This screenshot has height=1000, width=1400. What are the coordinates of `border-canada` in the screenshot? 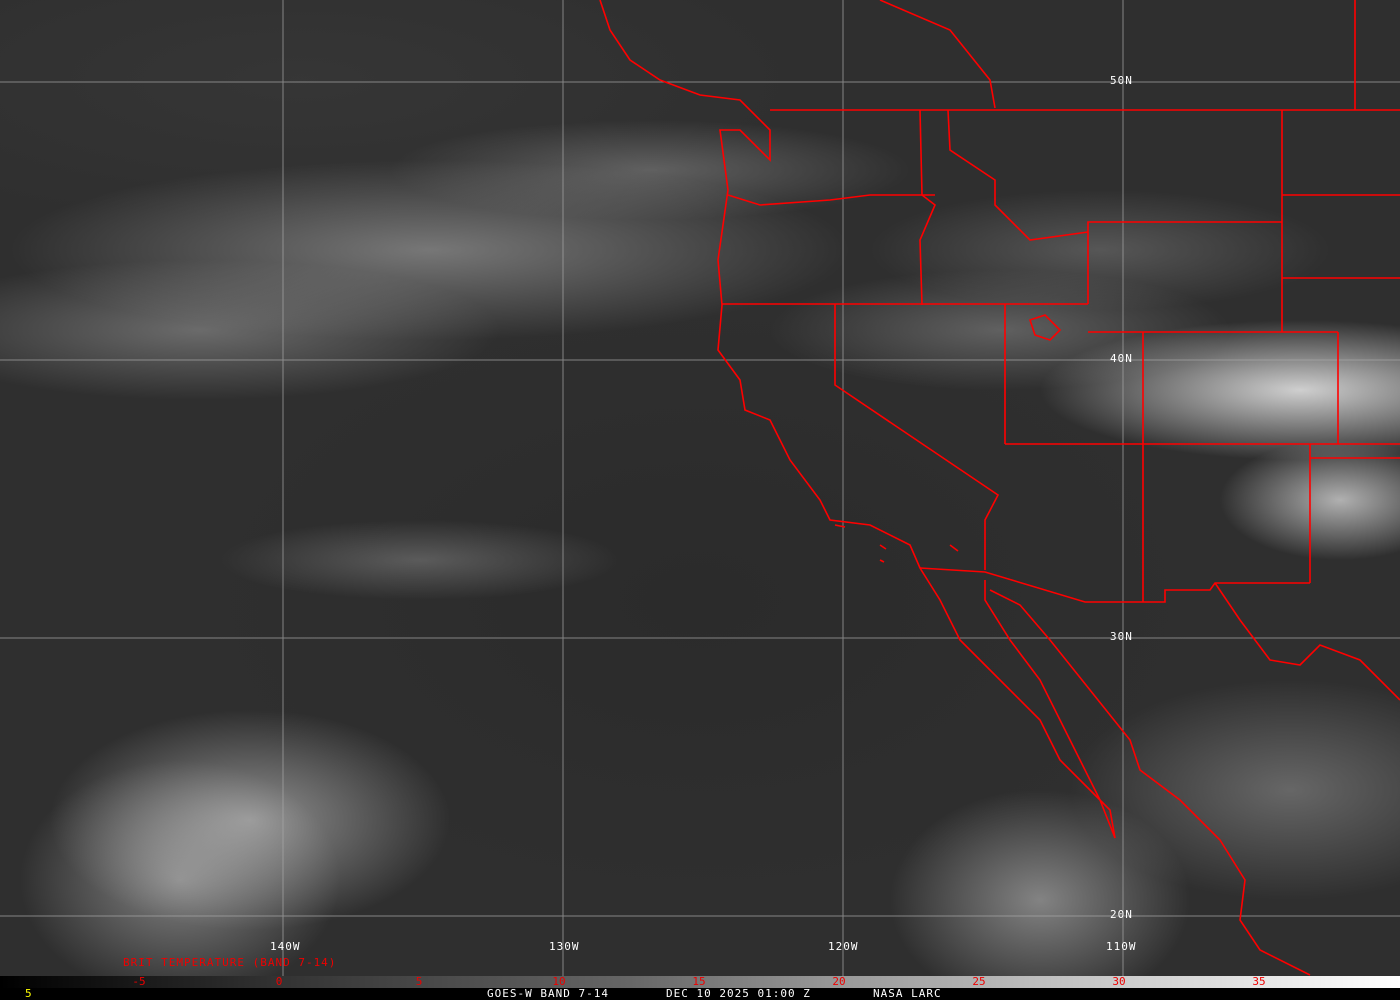 It's located at (1085, 55).